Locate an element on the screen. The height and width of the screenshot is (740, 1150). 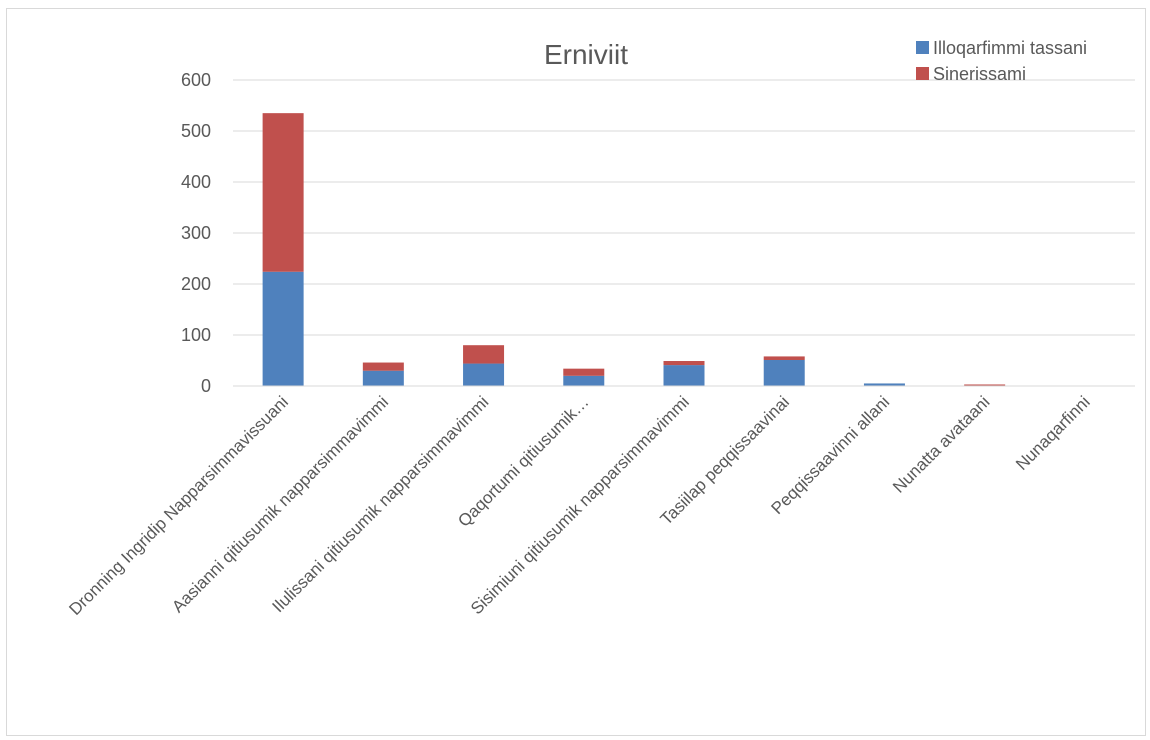
x-tick-label: Sisimiuni qitiusumik napparsimmavimmi is located at coordinates (580, 505).